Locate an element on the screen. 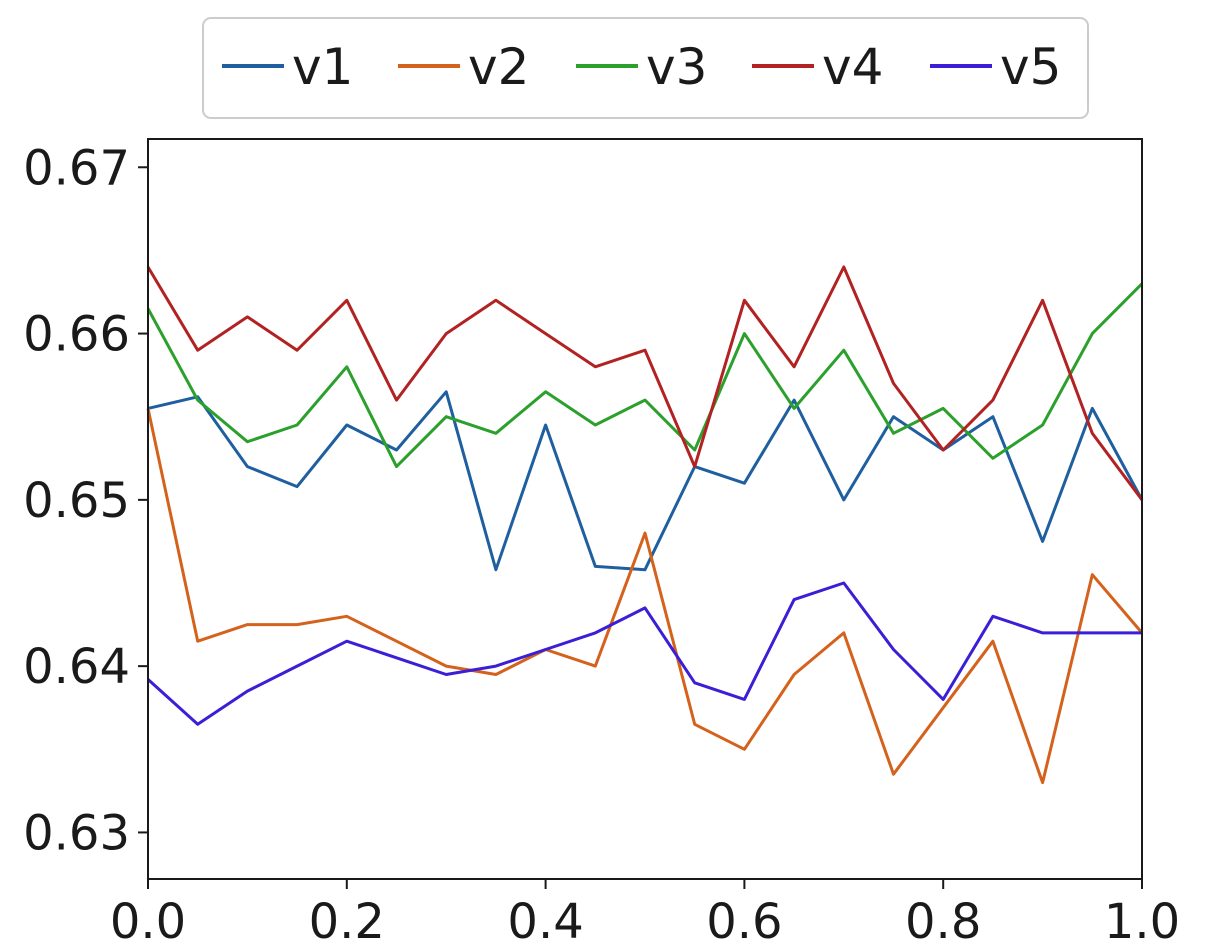  x-tick-label: 0.0 is located at coordinates (148, 922).